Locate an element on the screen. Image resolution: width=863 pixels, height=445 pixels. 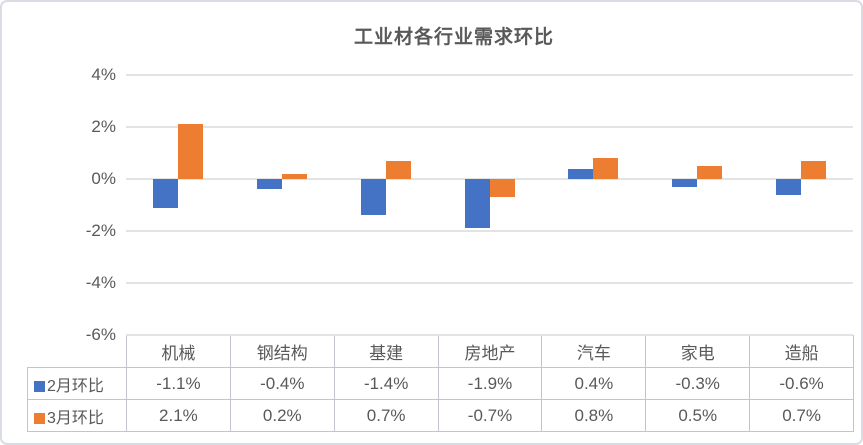
category-header-cell: 汽车 is located at coordinates (594, 351).